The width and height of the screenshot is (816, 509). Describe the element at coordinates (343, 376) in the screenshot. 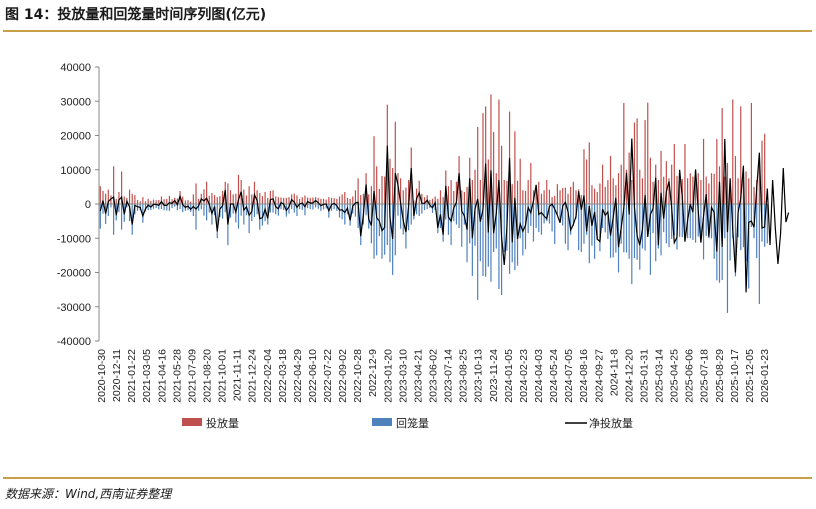

I see `x-tick-label: 2022-09-02` at that location.